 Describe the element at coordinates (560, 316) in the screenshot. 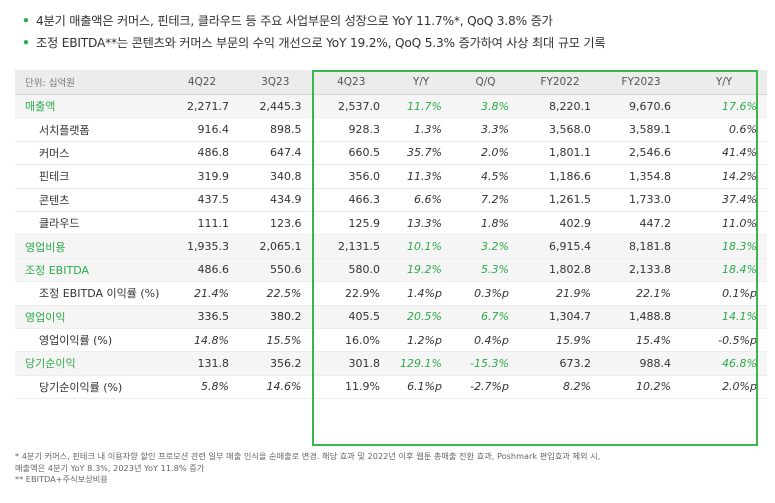

I see `table-cell: 1,304.7` at that location.